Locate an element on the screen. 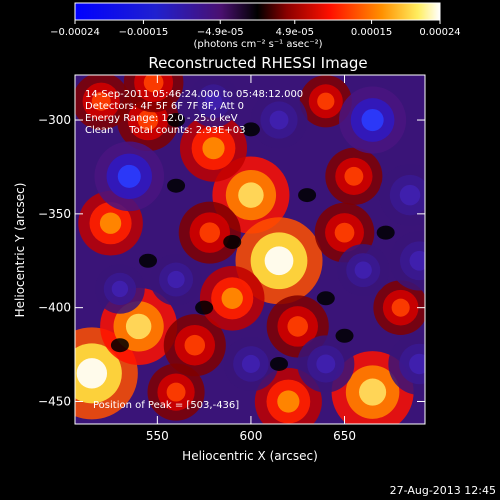 This screenshot has width=500, height=500. annotation-energy-range: Energy Range: 12.0 - 25.0 keV is located at coordinates (161, 118).